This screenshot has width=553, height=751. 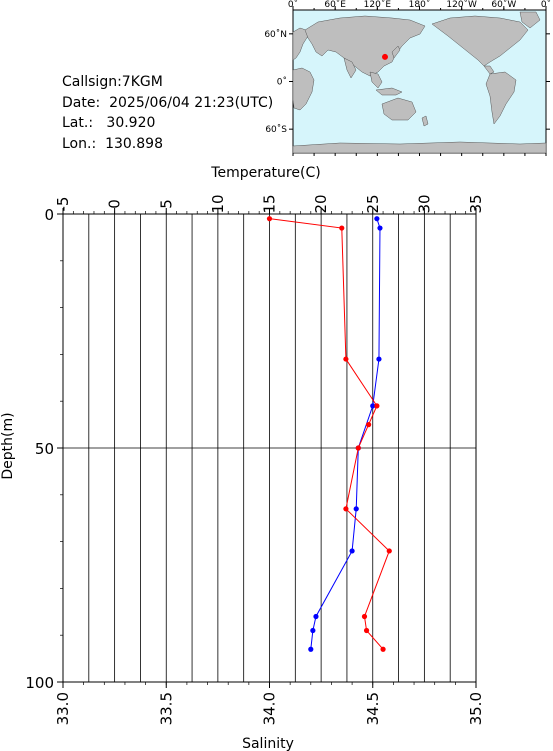 What do you see at coordinates (8, 445) in the screenshot?
I see `depth-axis-label: Depth(m)` at bounding box center [8, 445].